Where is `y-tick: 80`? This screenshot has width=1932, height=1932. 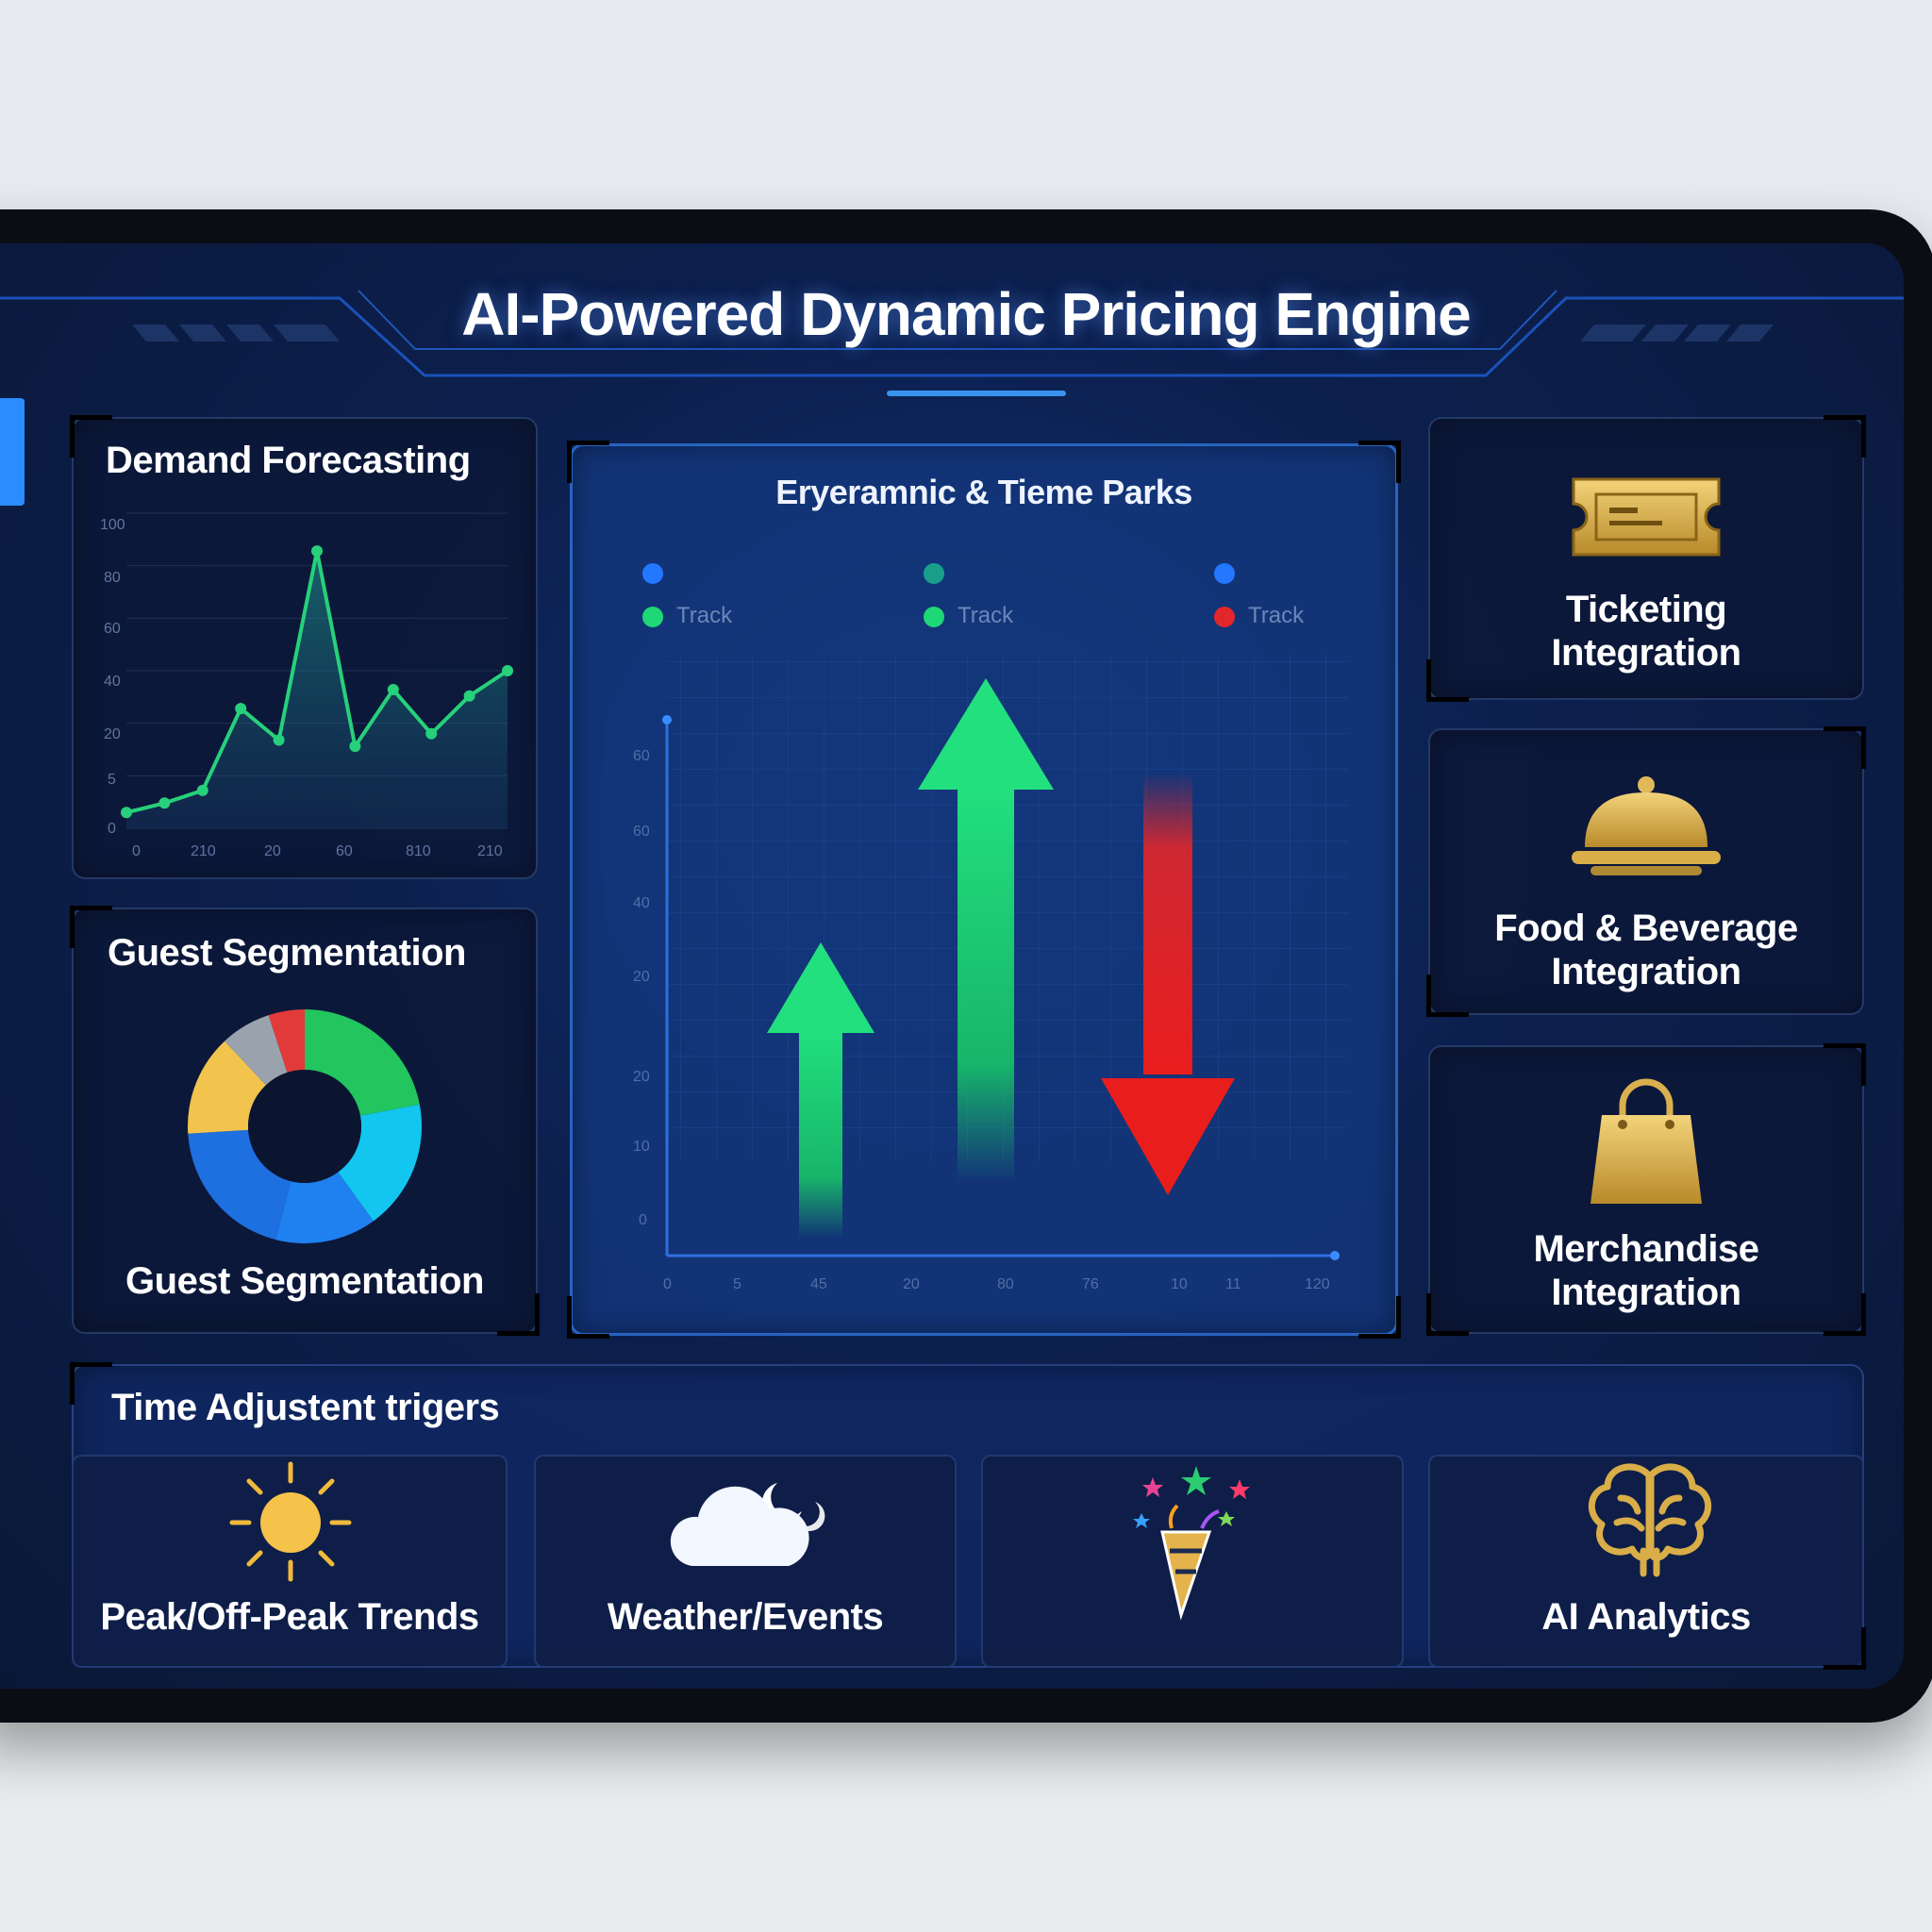
y-tick: 80 is located at coordinates (113, 578).